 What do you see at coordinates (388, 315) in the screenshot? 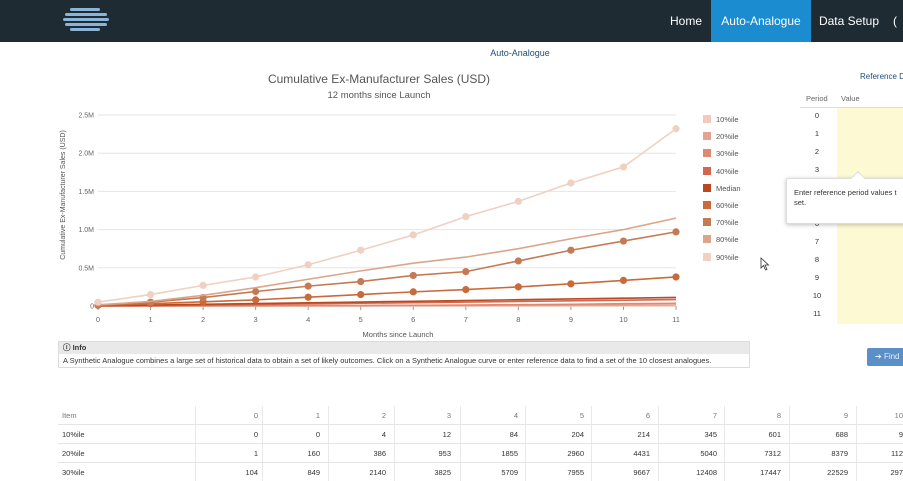
I see `x-axis-ticks: 0 1 2 3 4 5 6 7 8 9 10 11` at bounding box center [388, 315].